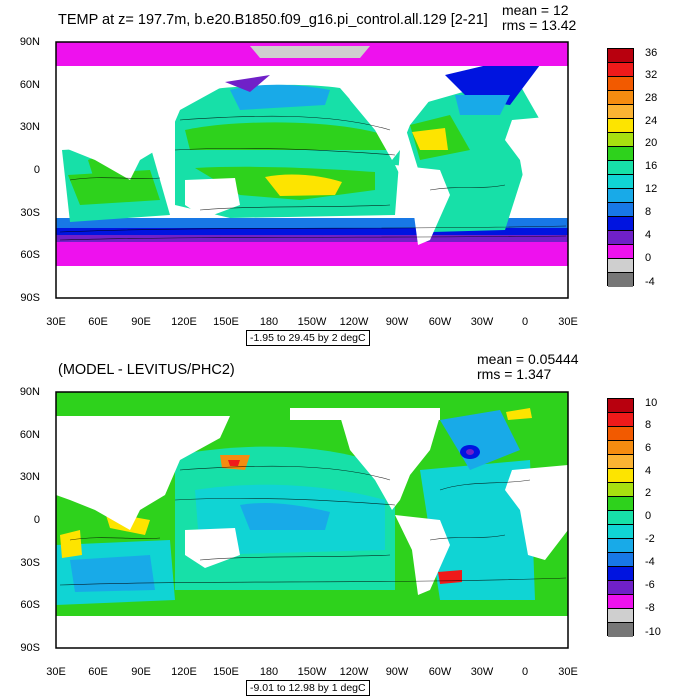  I want to click on panel1-colorbar-label: 4, so click(648, 235).